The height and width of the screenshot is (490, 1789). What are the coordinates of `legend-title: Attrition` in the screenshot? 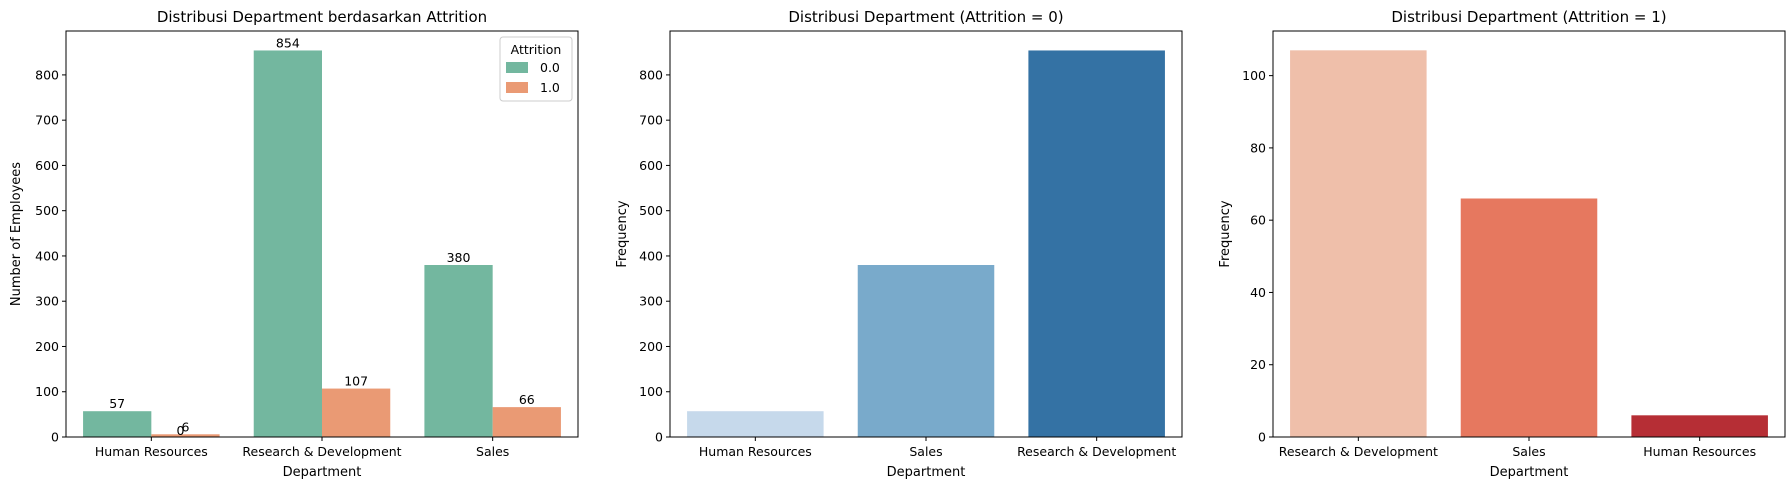 It's located at (536, 49).